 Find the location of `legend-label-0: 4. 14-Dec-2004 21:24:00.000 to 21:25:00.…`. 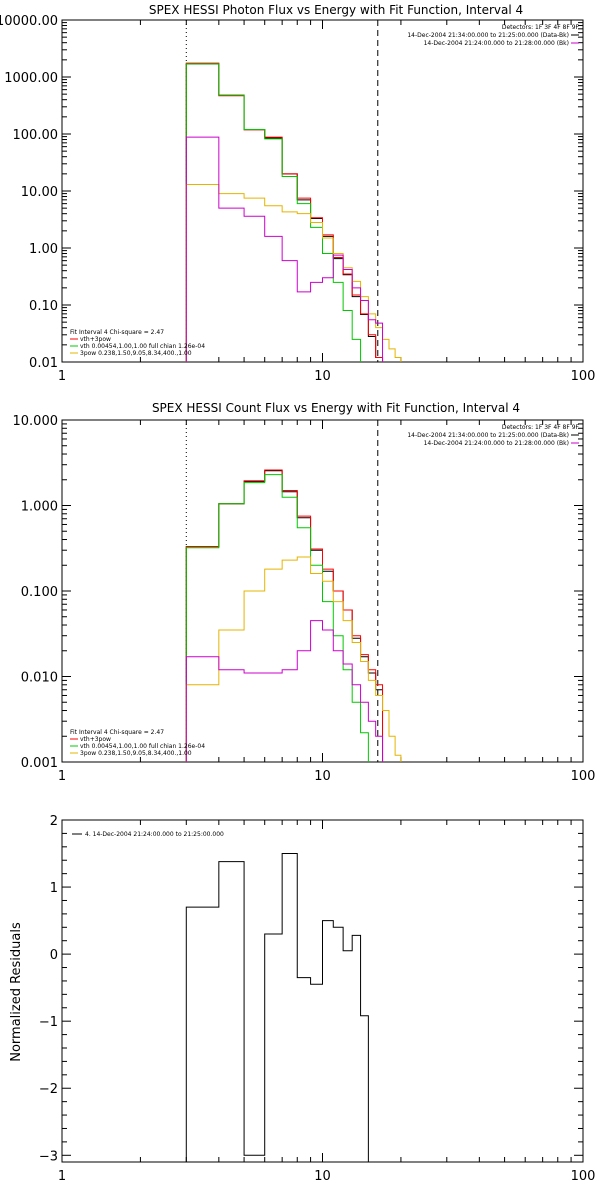

legend-label-0: 4. 14-Dec-2004 21:24:00.000 to 21:25:00.… is located at coordinates (154, 834).